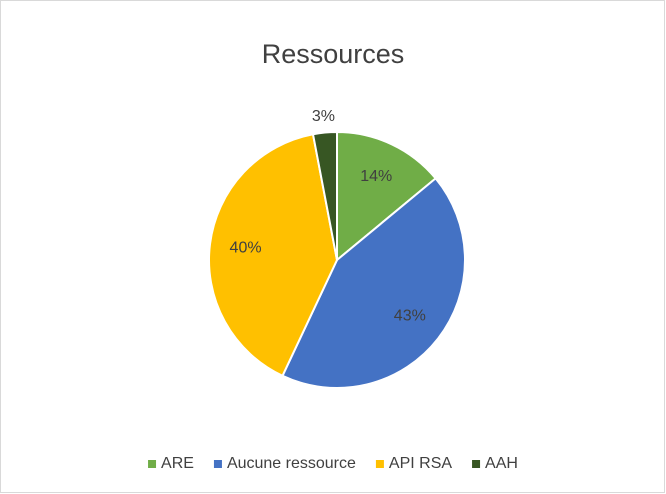 This screenshot has height=494, width=666. What do you see at coordinates (376, 176) in the screenshot?
I see `data-label: 14%` at bounding box center [376, 176].